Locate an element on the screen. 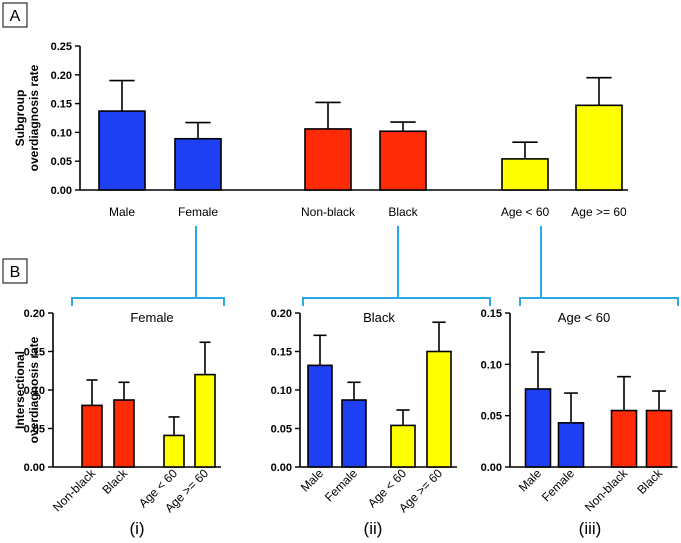 This screenshot has height=543, width=681. y-axis-label-line1: Intersectional is located at coordinates (20, 390).